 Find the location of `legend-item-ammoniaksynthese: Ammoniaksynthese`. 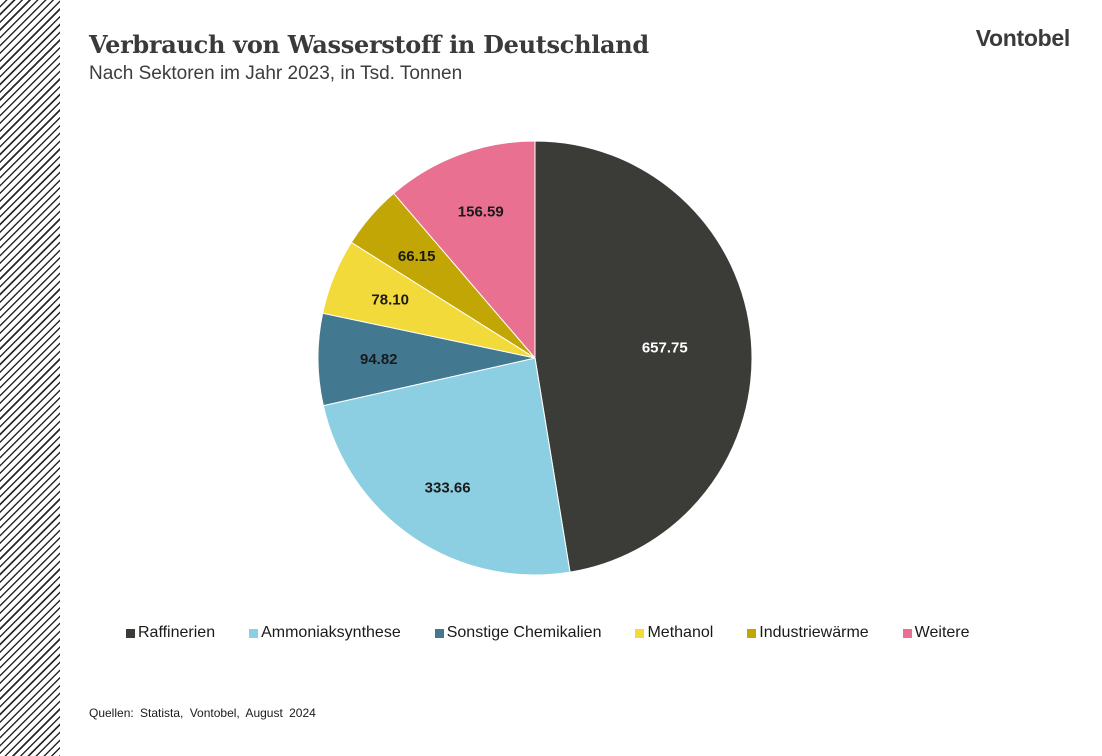

legend-item-ammoniaksynthese: Ammoniaksynthese is located at coordinates (325, 633).